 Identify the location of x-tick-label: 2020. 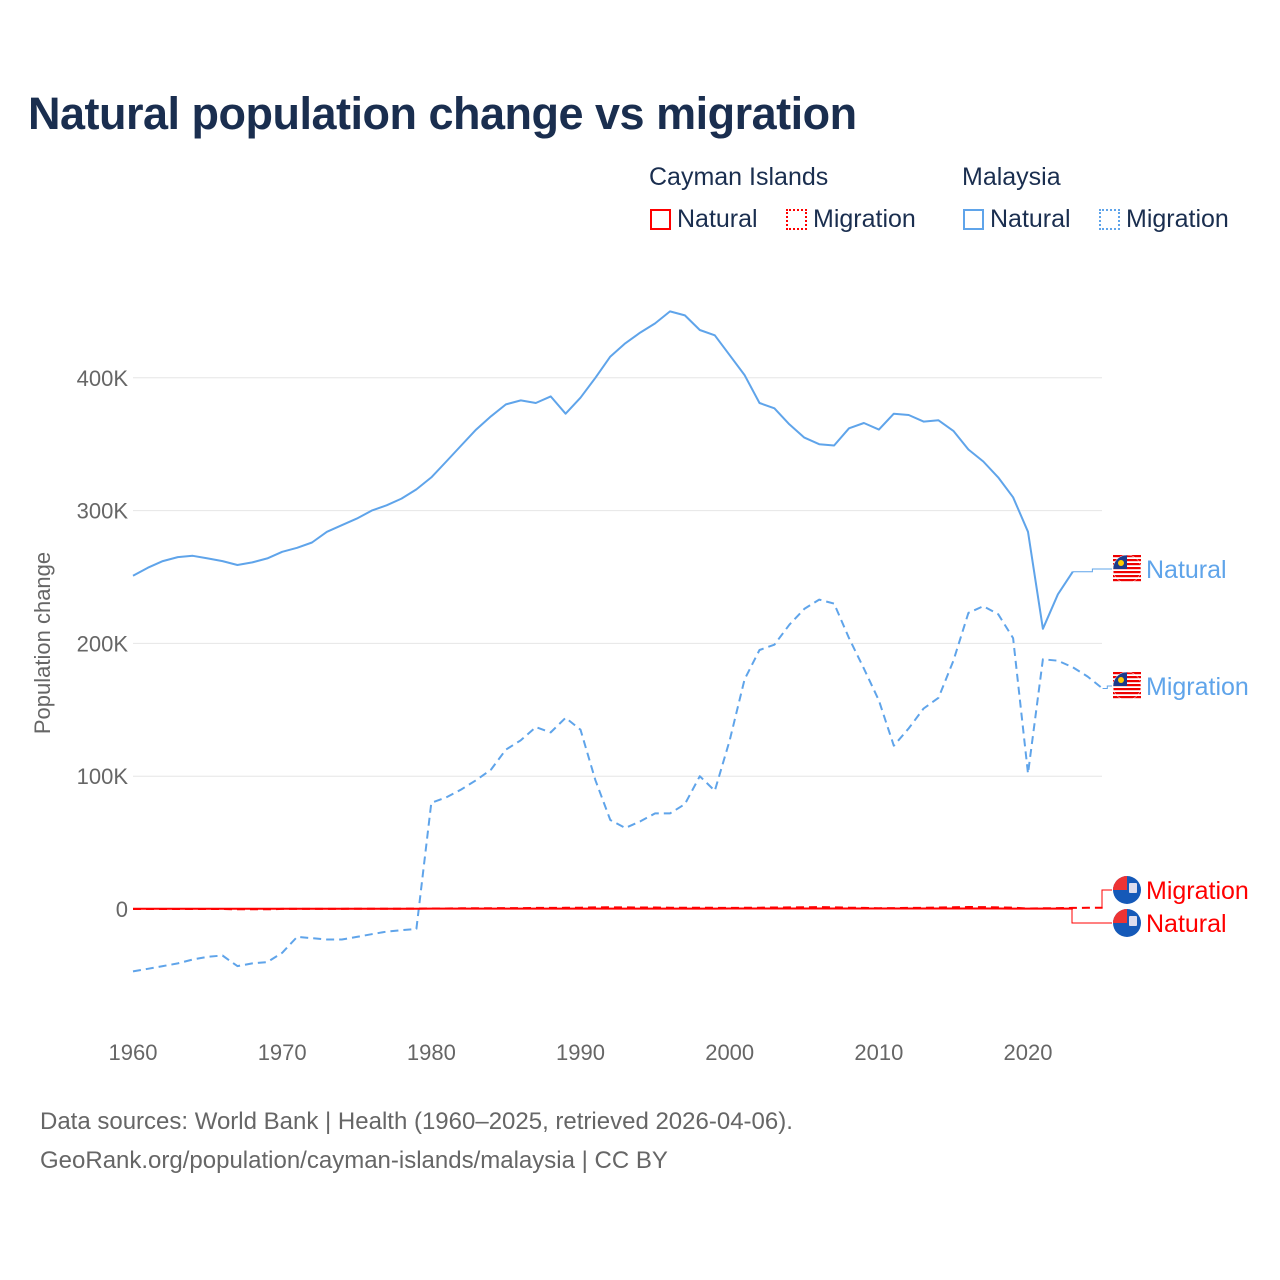
(1028, 1052).